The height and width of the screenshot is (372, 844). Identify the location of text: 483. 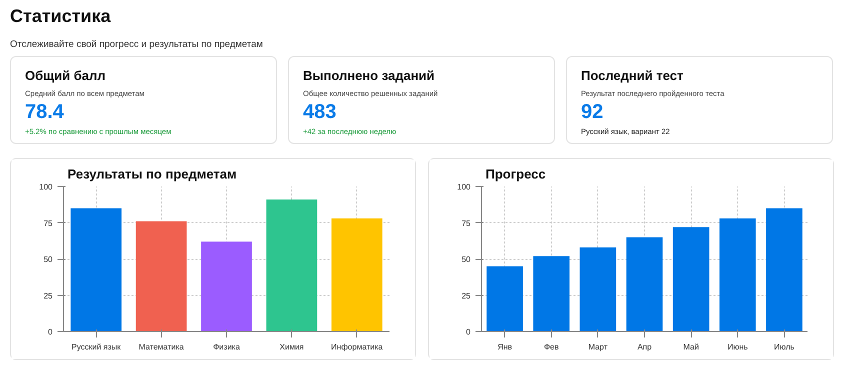
(320, 112).